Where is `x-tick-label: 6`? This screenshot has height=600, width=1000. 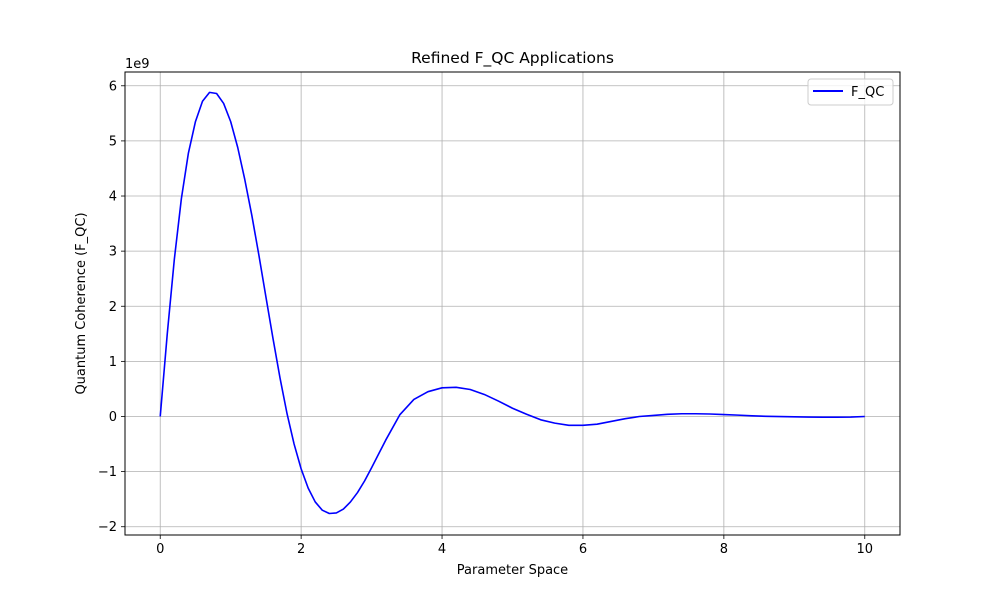
x-tick-label: 6 is located at coordinates (583, 549).